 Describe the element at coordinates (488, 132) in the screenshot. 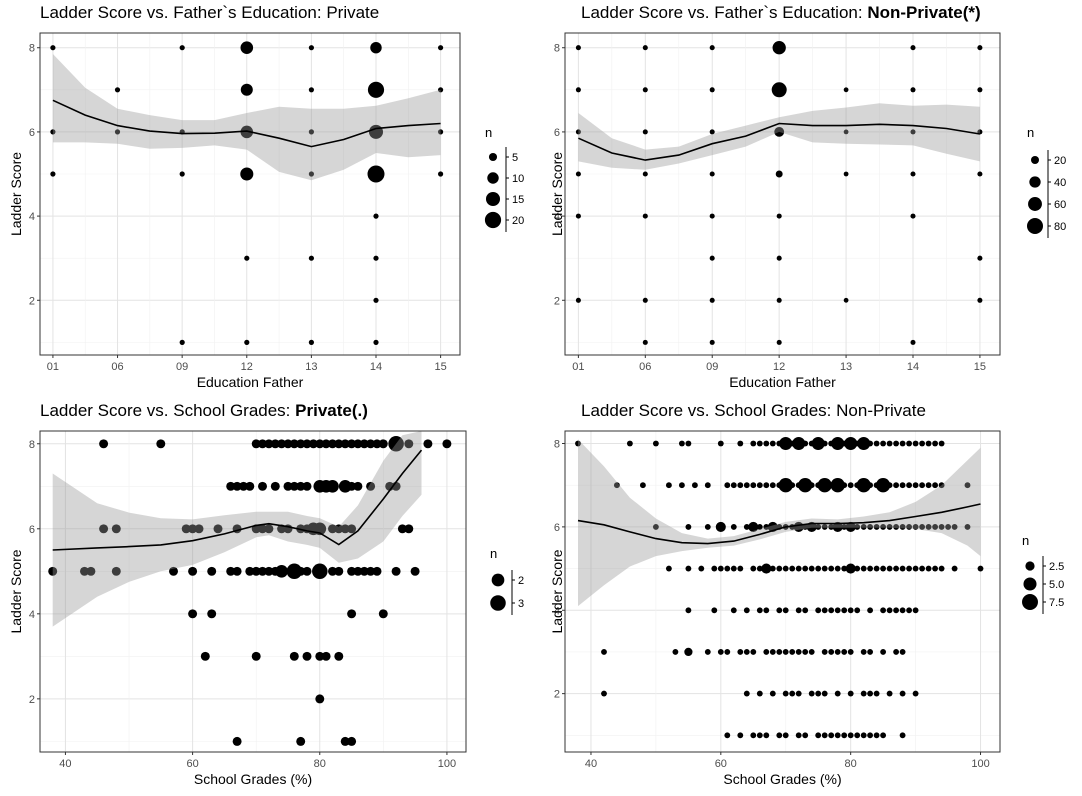

I see `legend-title: n` at that location.